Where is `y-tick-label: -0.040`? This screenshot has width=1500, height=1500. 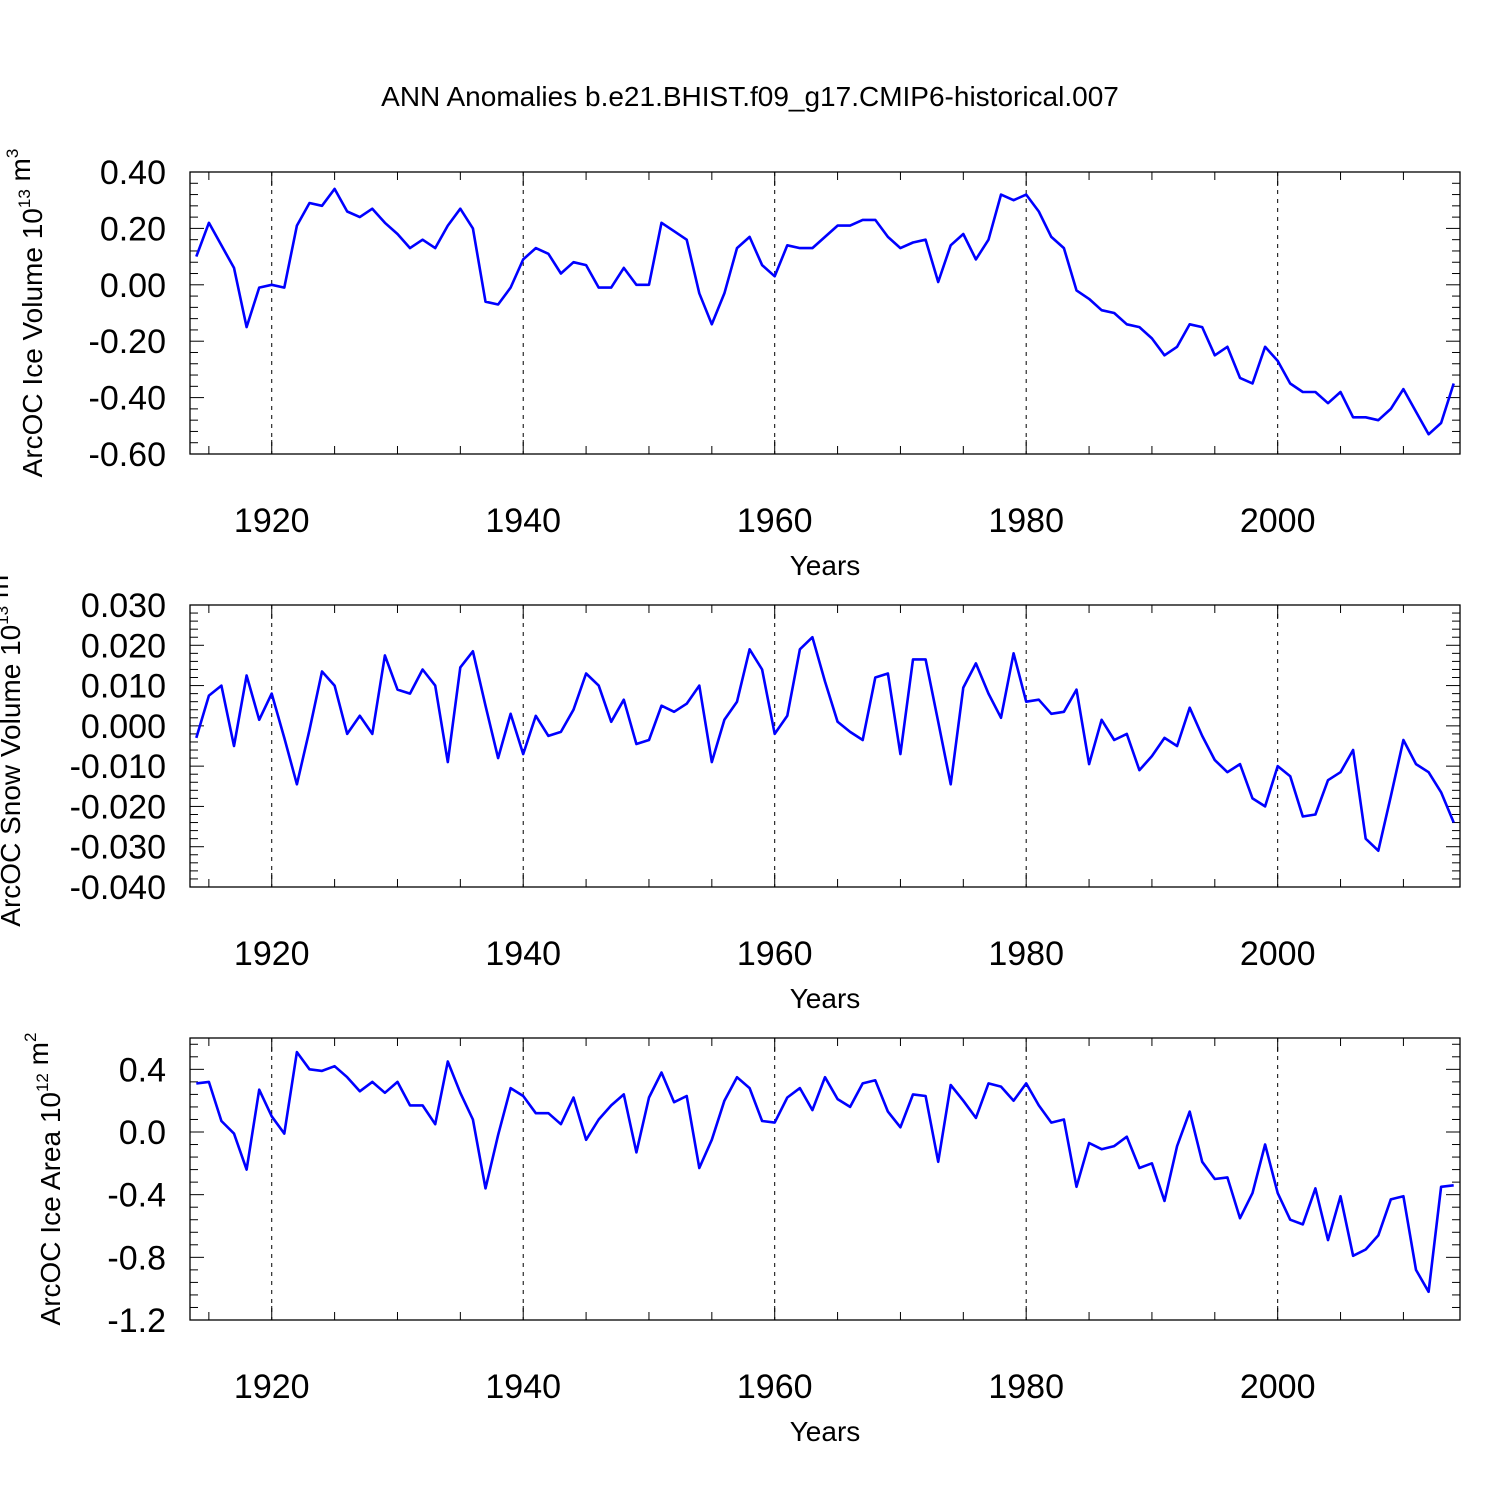
y-tick-label: -0.040 is located at coordinates (118, 888).